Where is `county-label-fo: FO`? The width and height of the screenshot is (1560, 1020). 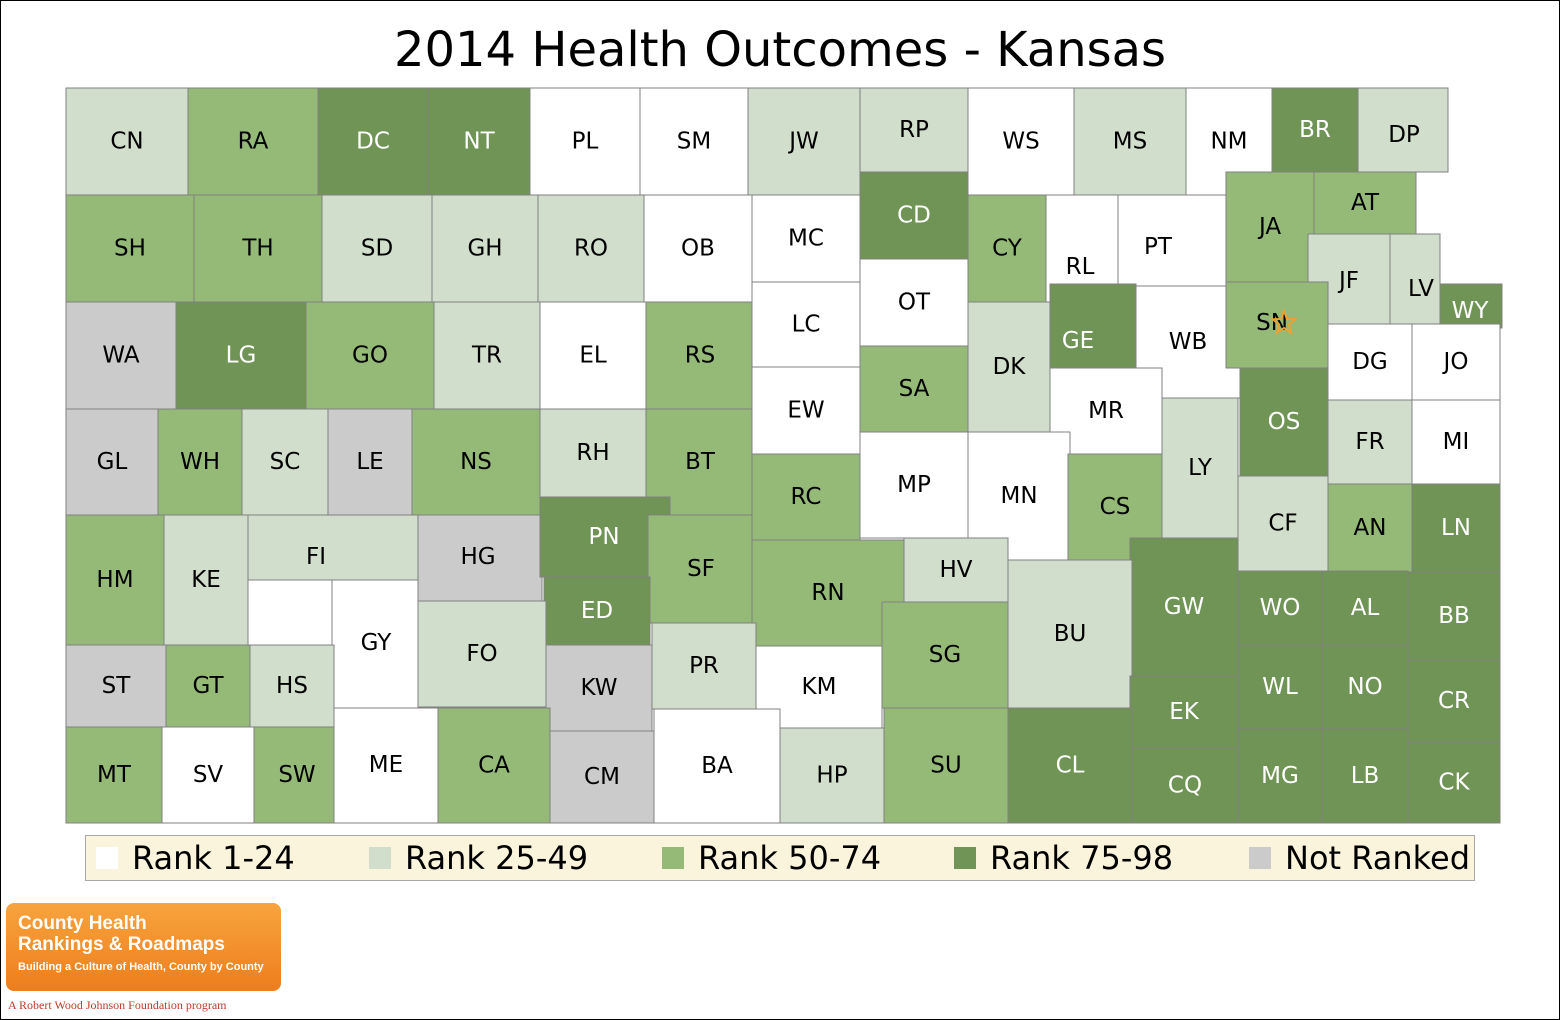 county-label-fo: FO is located at coordinates (481, 654).